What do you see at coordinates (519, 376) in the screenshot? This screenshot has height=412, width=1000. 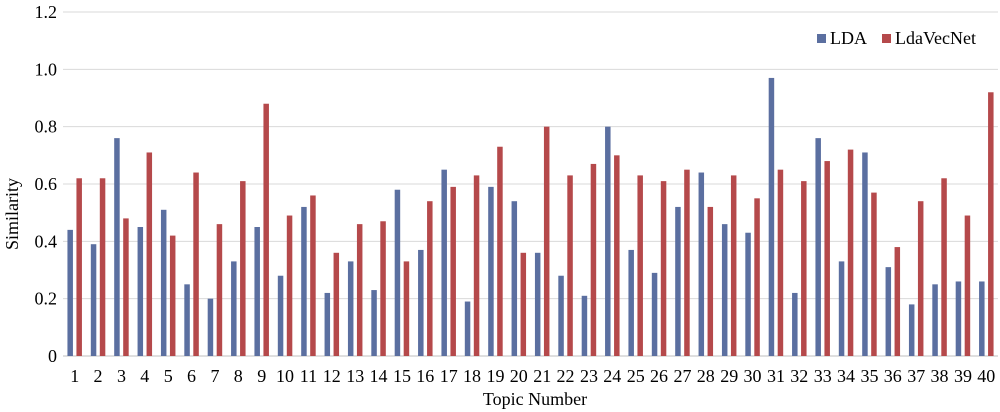 I see `x-tick-label: 20` at bounding box center [519, 376].